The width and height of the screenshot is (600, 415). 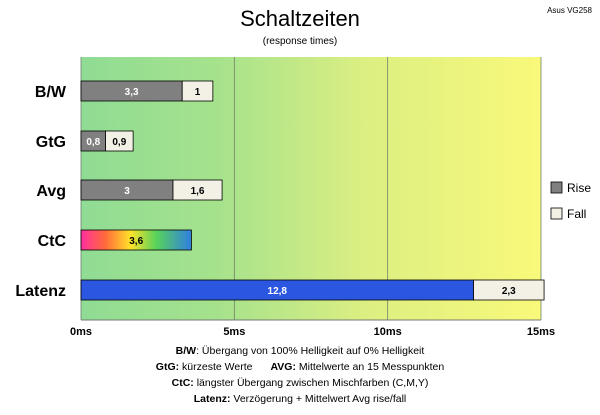 What do you see at coordinates (576, 214) in the screenshot?
I see `legend-label-fall: Fall` at bounding box center [576, 214].